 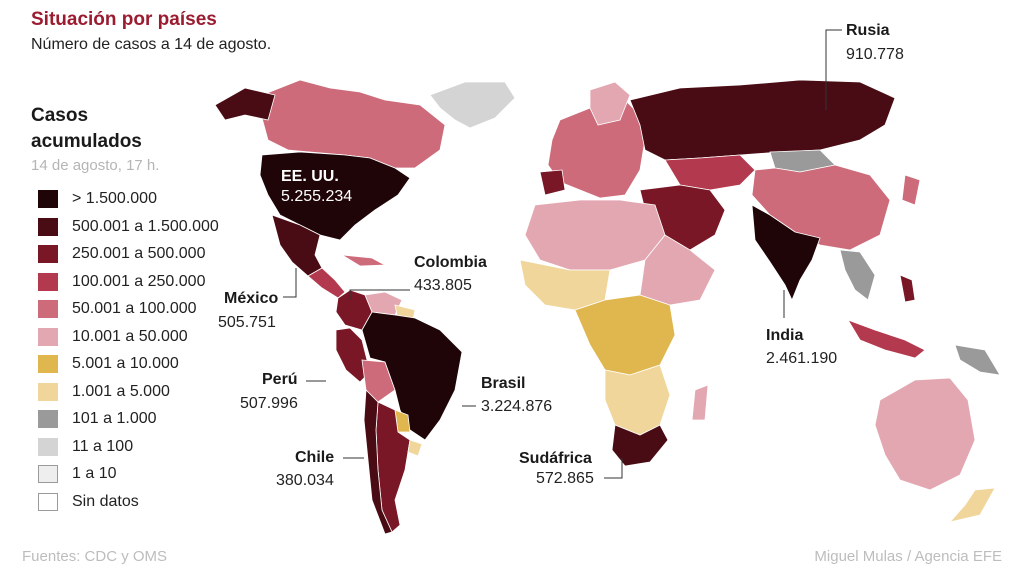 What do you see at coordinates (907, 288) in the screenshot?
I see `philippines-region` at bounding box center [907, 288].